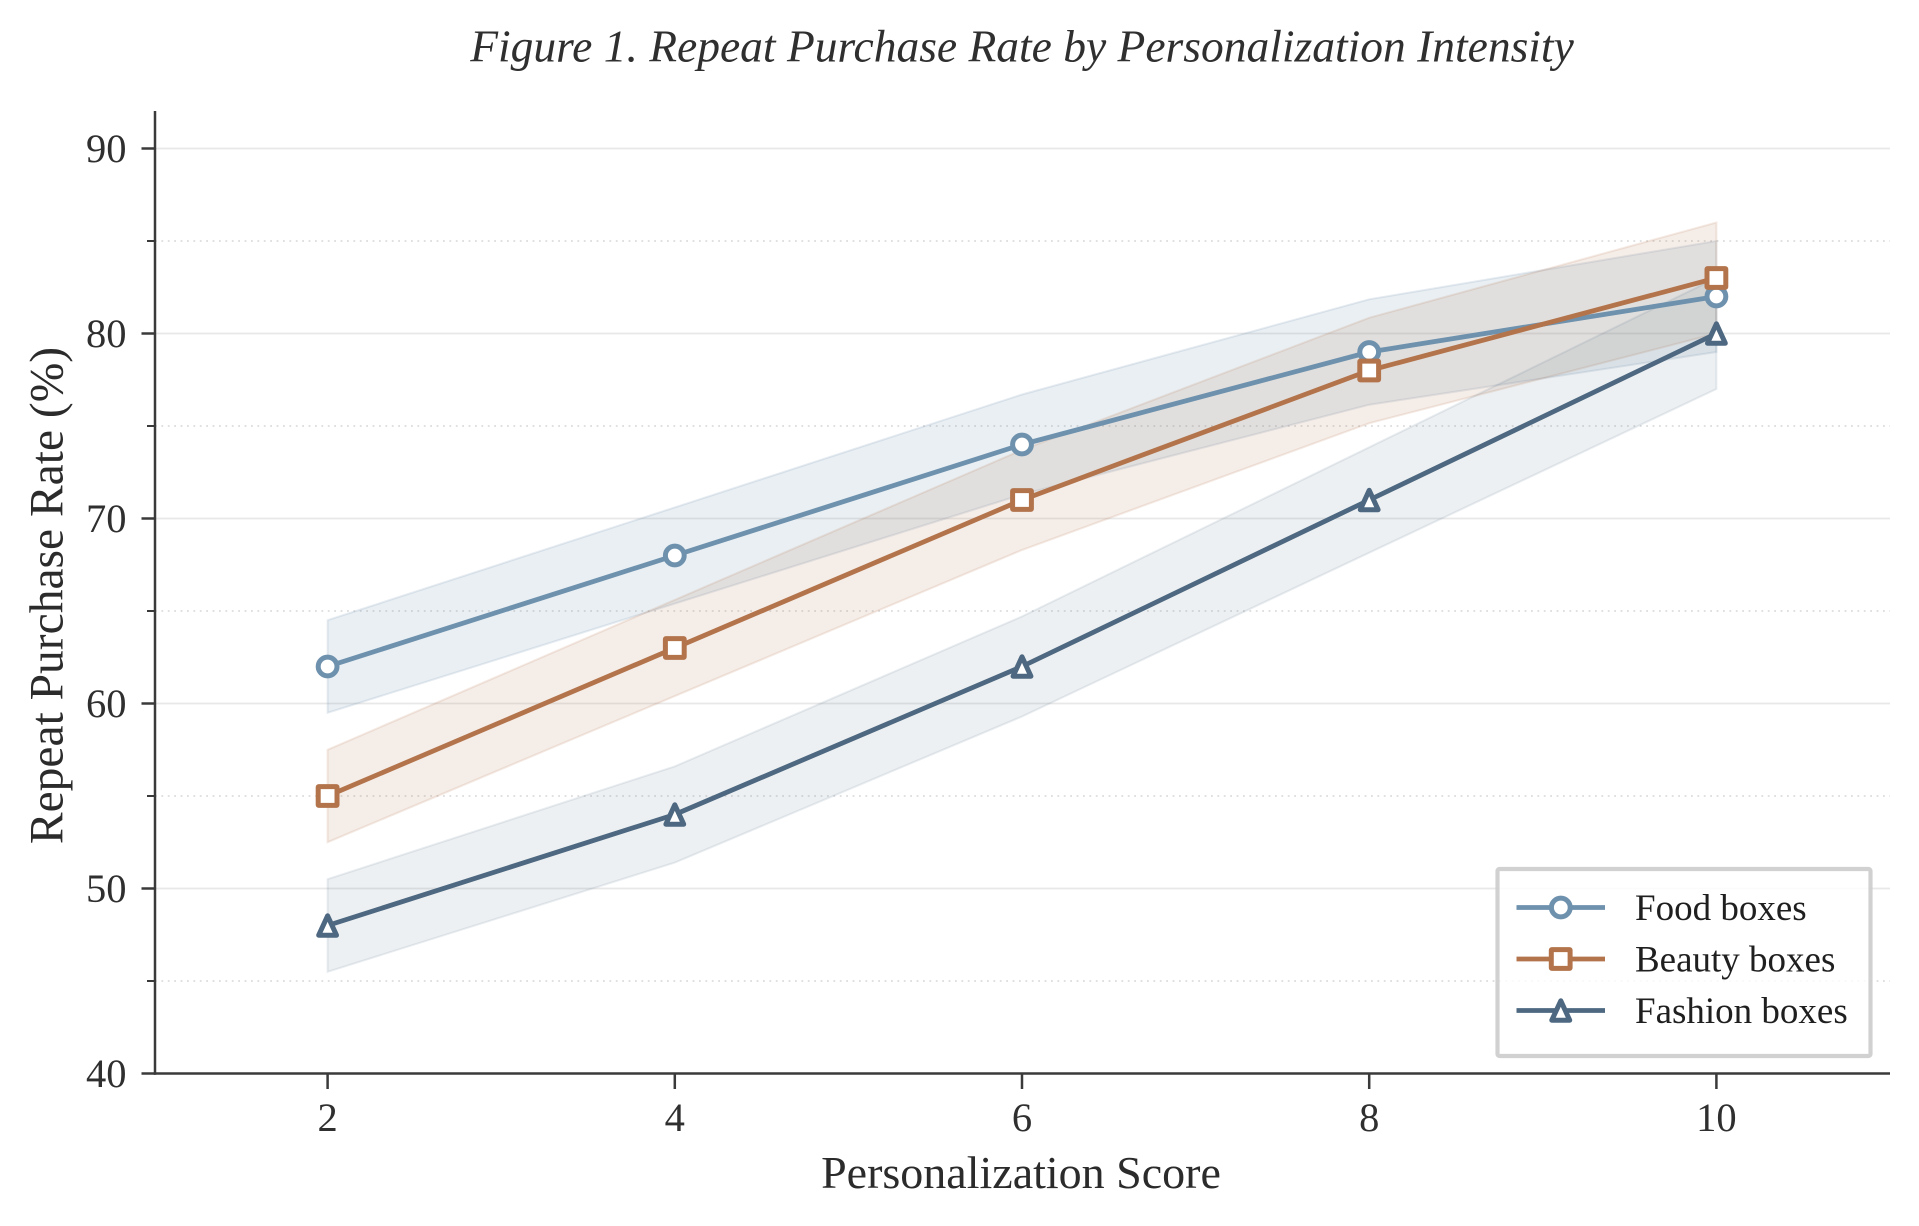 This screenshot has height=1226, width=1919. I want to click on svg-text: Fashion boxes, so click(1741, 1011).